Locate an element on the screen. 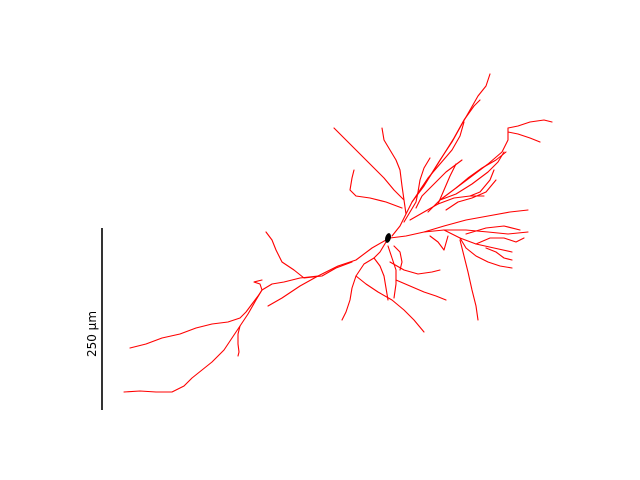 This screenshot has width=640, height=480. dendrite-lower-left-branch-d is located at coordinates (239, 341).